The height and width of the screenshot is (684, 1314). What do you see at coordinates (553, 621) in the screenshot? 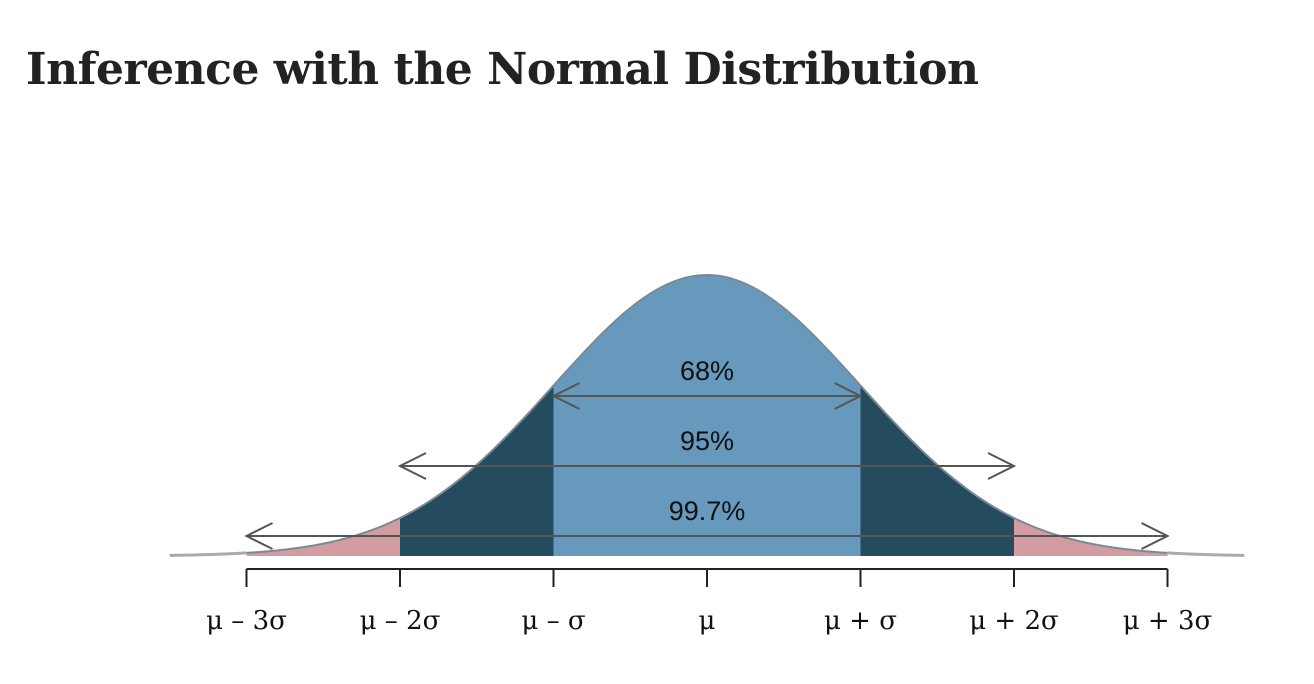
I see `tick-label: μ – σ` at bounding box center [553, 621].